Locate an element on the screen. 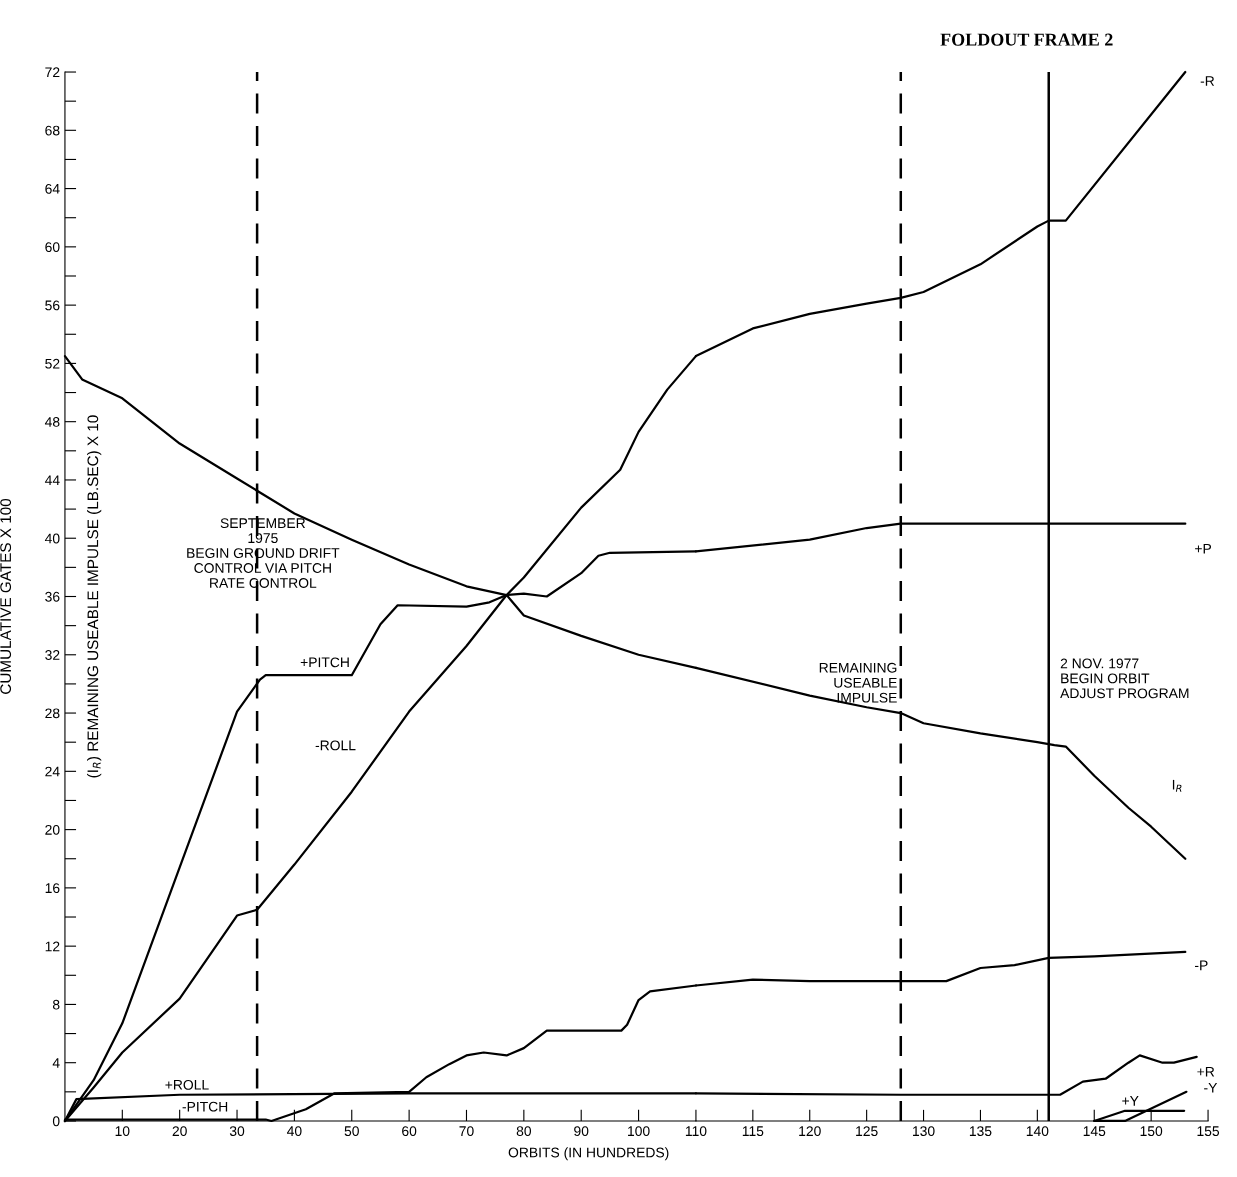 The height and width of the screenshot is (1177, 1237). x-tick-label: 90 is located at coordinates (581, 1131).